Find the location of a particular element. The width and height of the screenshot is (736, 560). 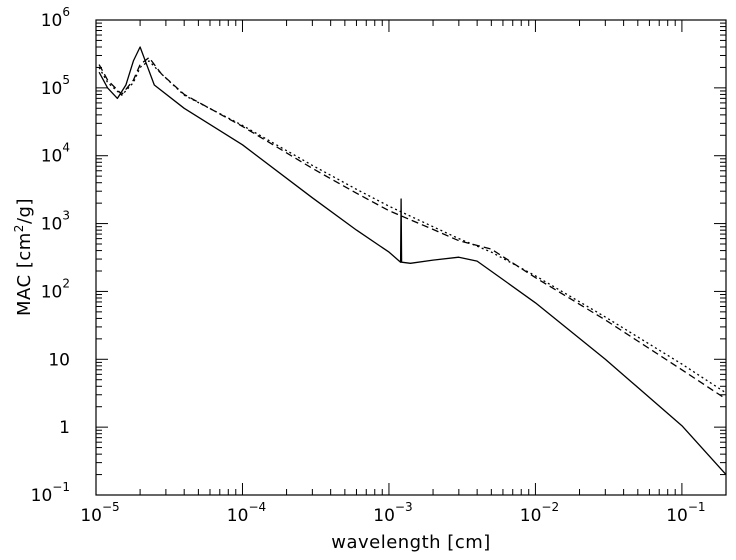

y-axis-title-post: /g] is located at coordinates (24, 211).